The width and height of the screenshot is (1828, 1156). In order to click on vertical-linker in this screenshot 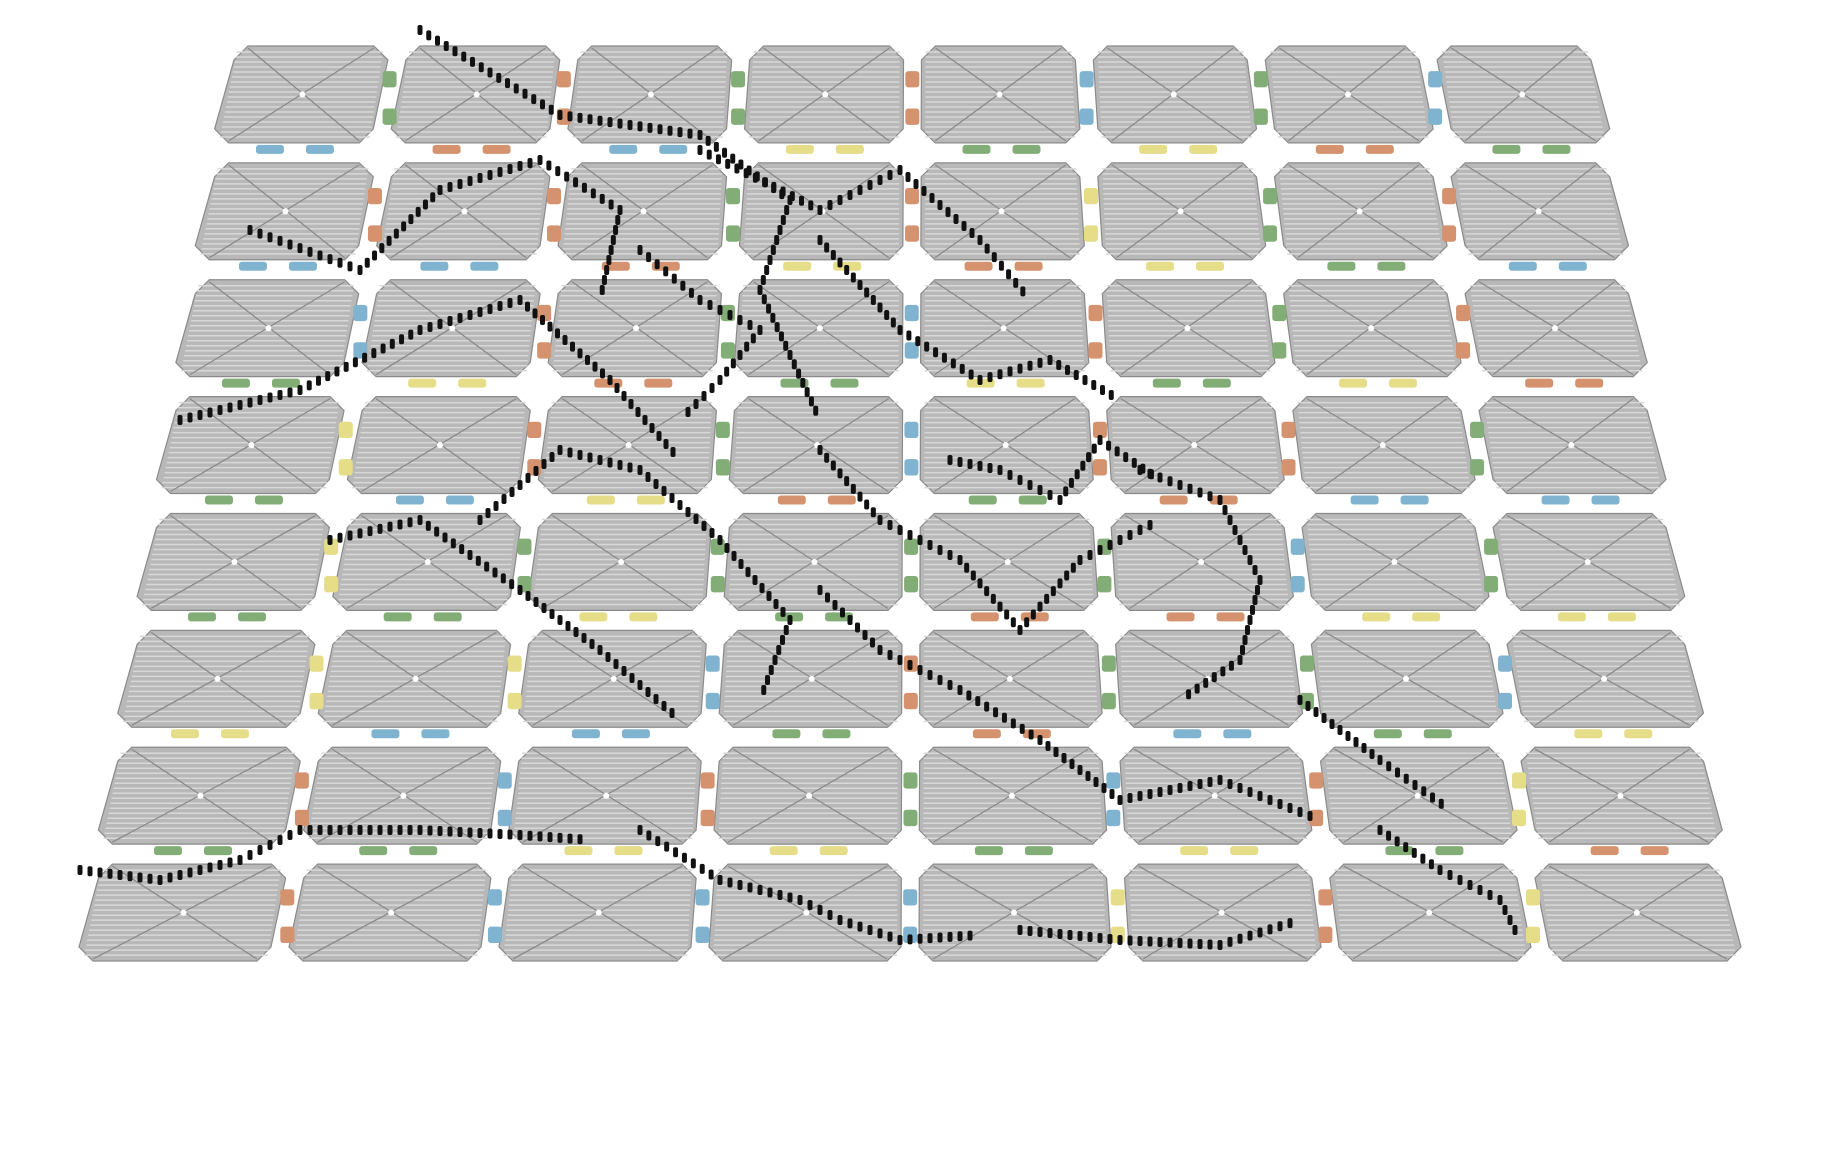, I will do `click(912, 214)`.